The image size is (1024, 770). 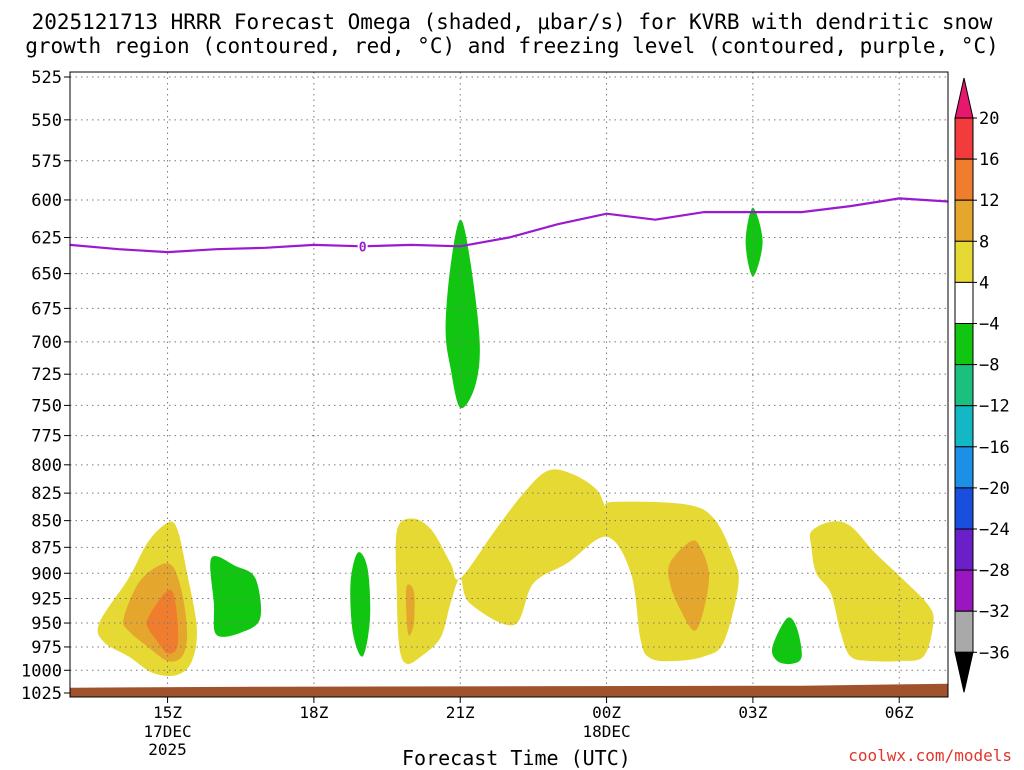 What do you see at coordinates (46, 375) in the screenshot?
I see `y-tick-label: 725` at bounding box center [46, 375].